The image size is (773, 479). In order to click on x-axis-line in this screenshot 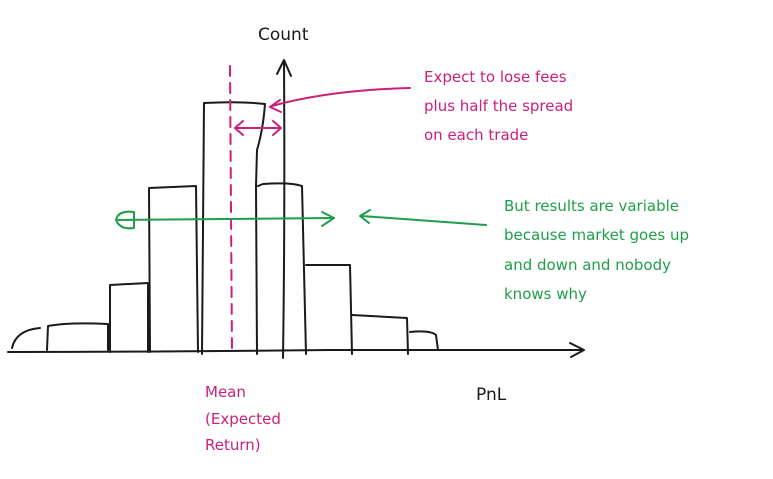, I will do `click(295, 351)`.